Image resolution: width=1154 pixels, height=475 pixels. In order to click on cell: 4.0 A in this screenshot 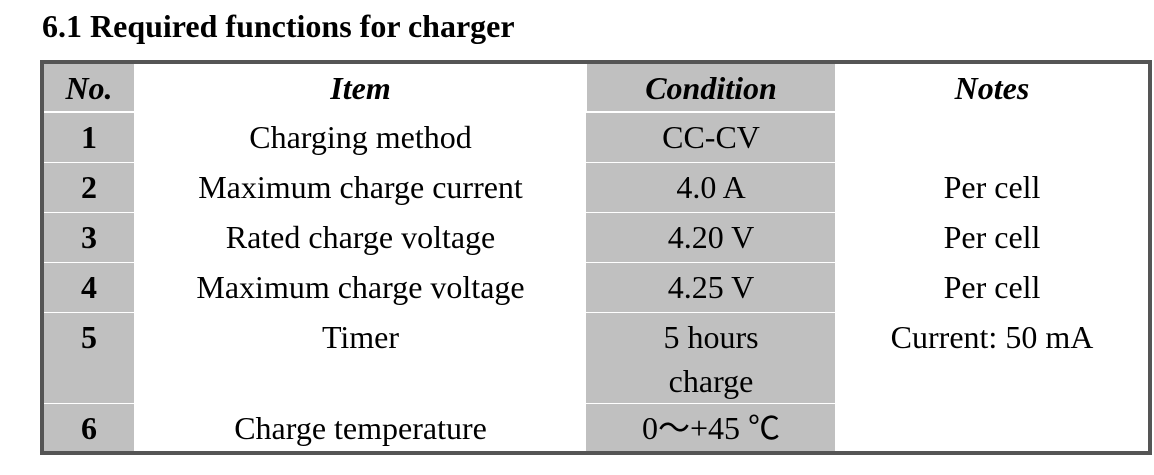, I will do `click(711, 187)`.